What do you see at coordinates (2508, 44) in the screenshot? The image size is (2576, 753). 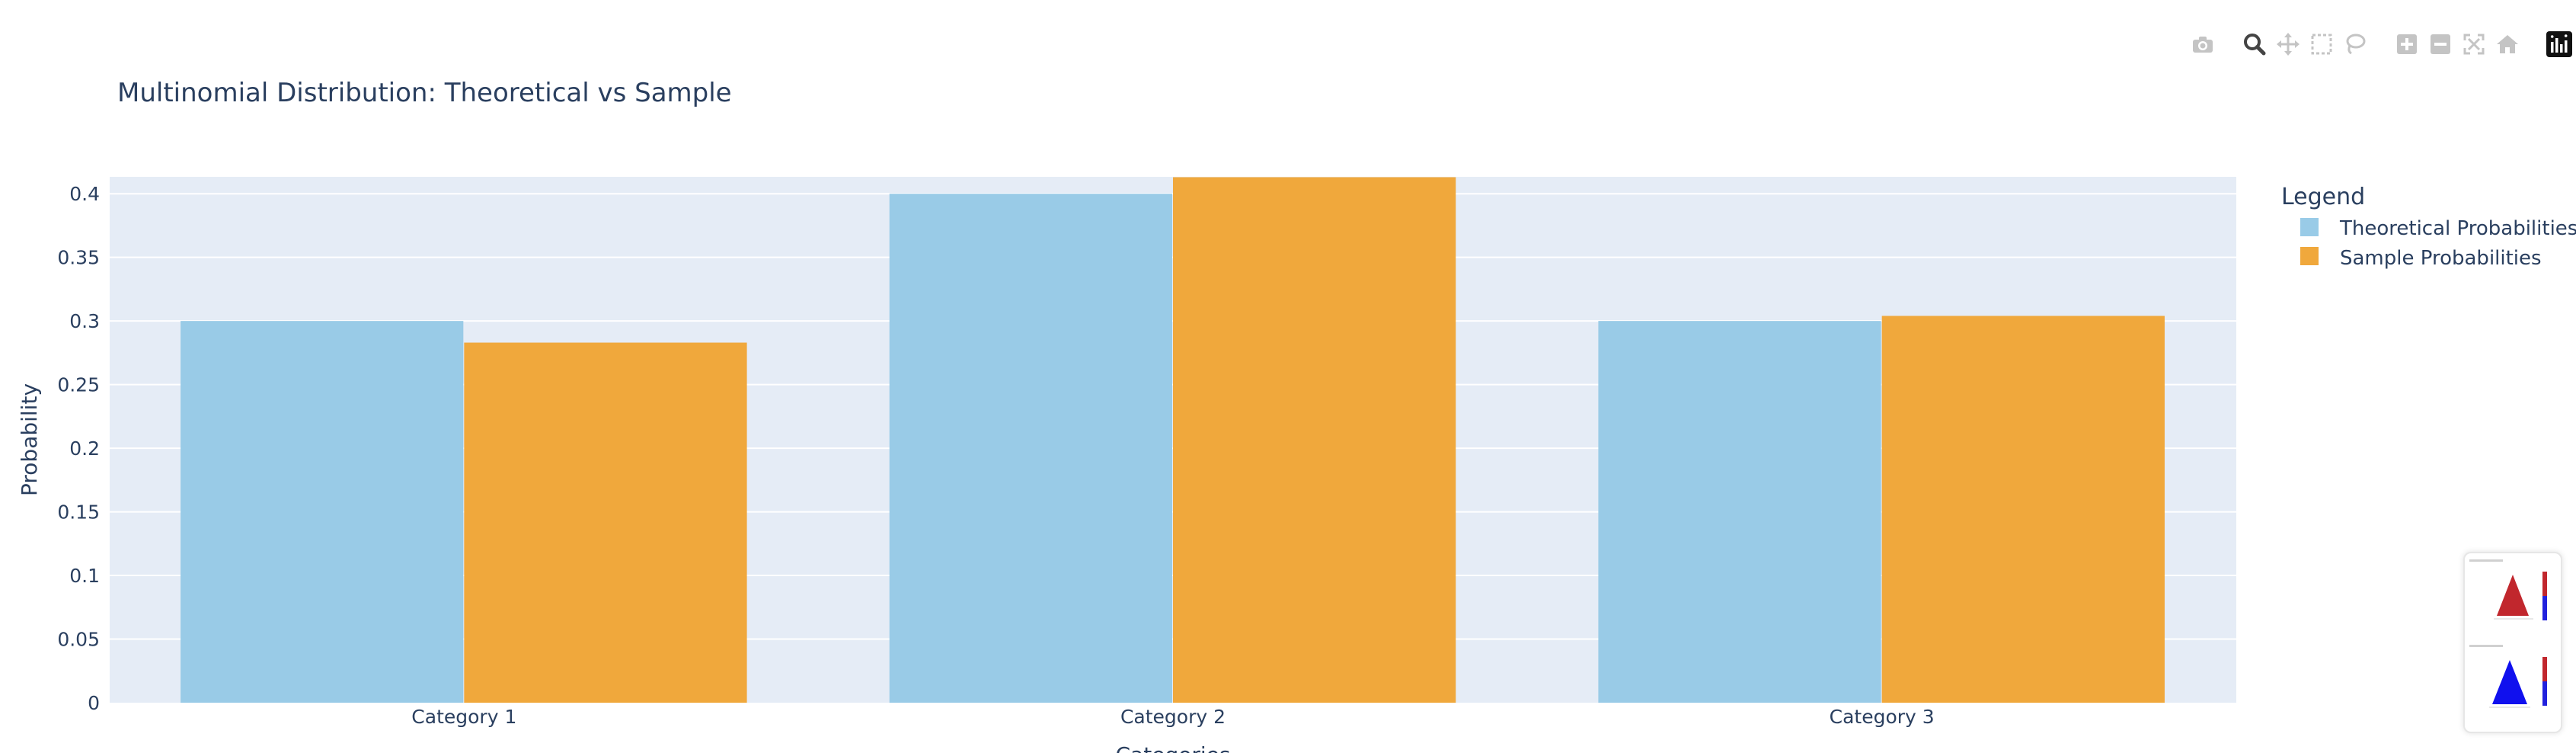 I see `reset-axes-icon` at bounding box center [2508, 44].